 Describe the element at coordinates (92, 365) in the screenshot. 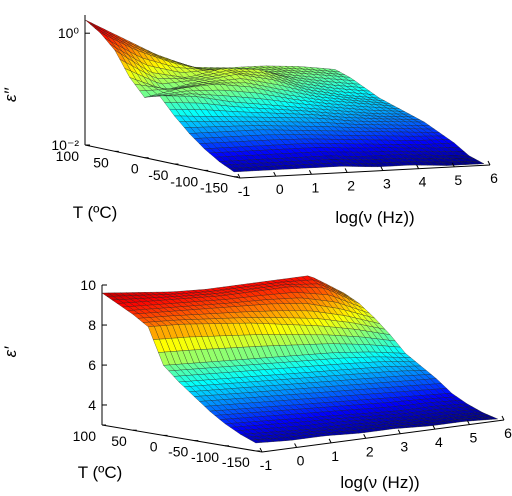

I see `z-tick-label: 6` at that location.